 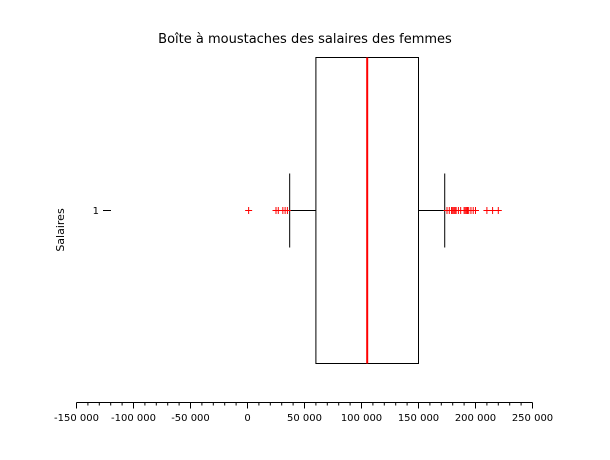 I want to click on x-tick-label: -50 000, so click(x=190, y=418).